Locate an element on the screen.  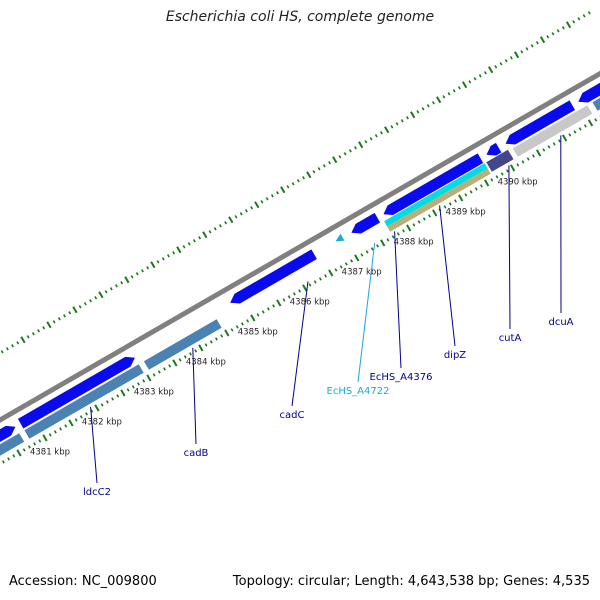
gene-label: cutA is located at coordinates (510, 338).